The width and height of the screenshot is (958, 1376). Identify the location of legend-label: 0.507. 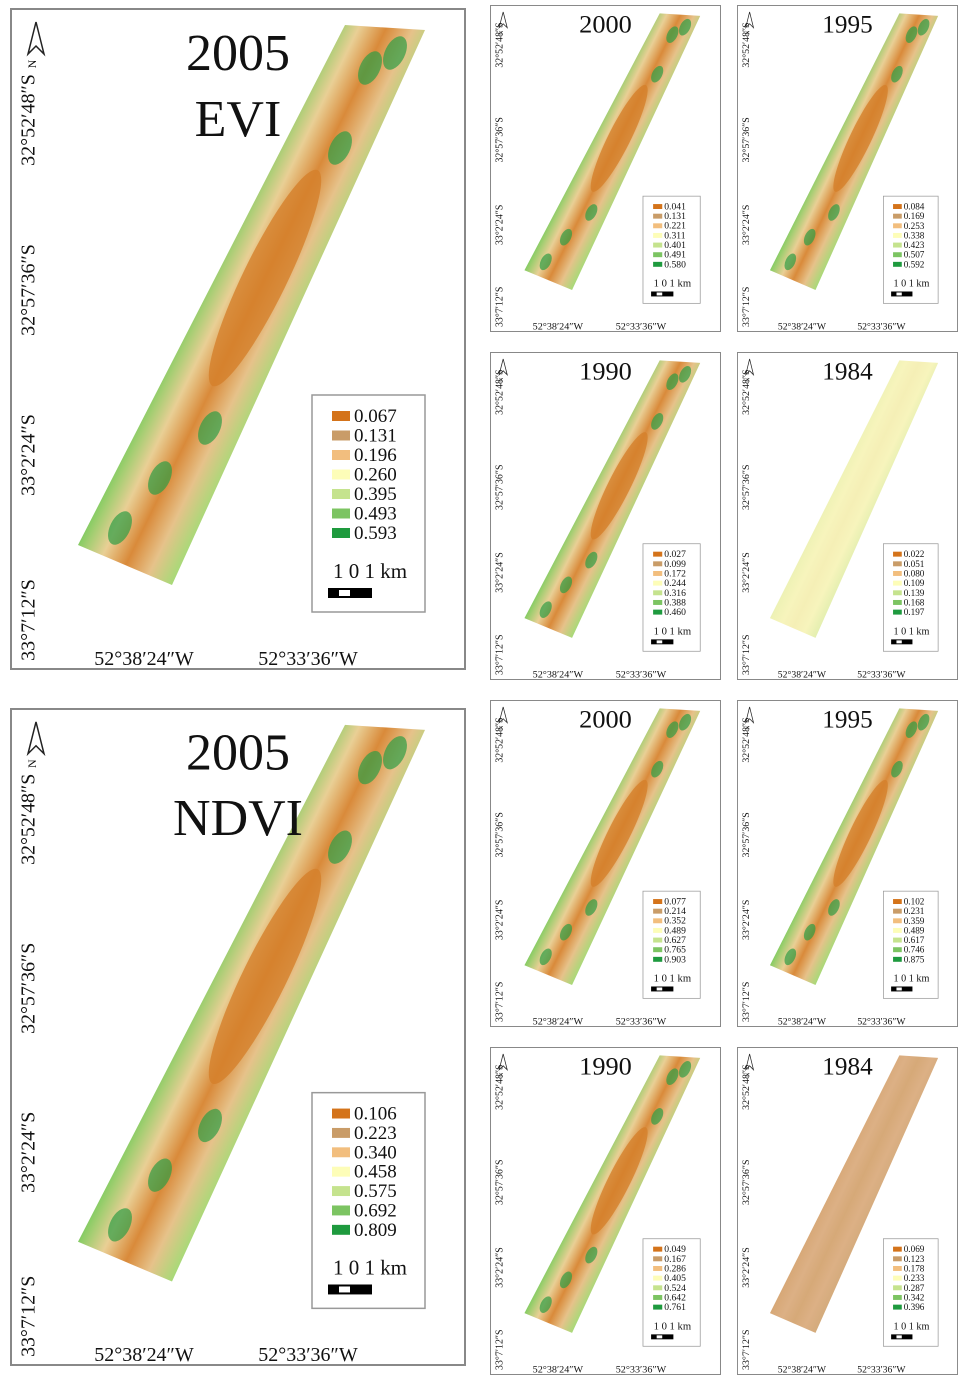
(914, 256).